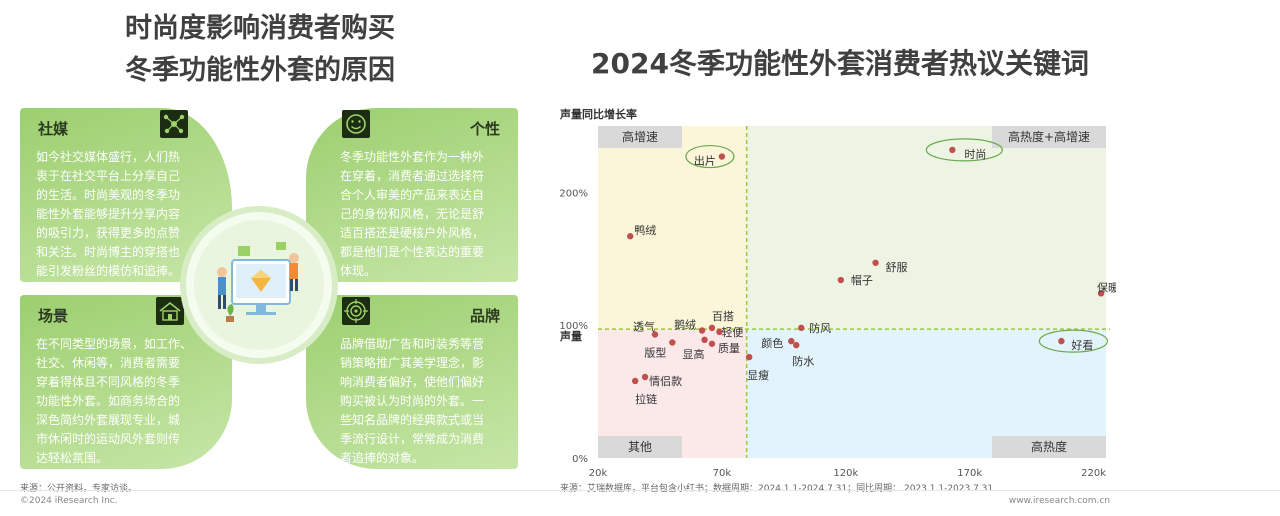 This screenshot has width=1280, height=516. Describe the element at coordinates (645, 230) in the screenshot. I see `point-label: 鸭绒` at that location.